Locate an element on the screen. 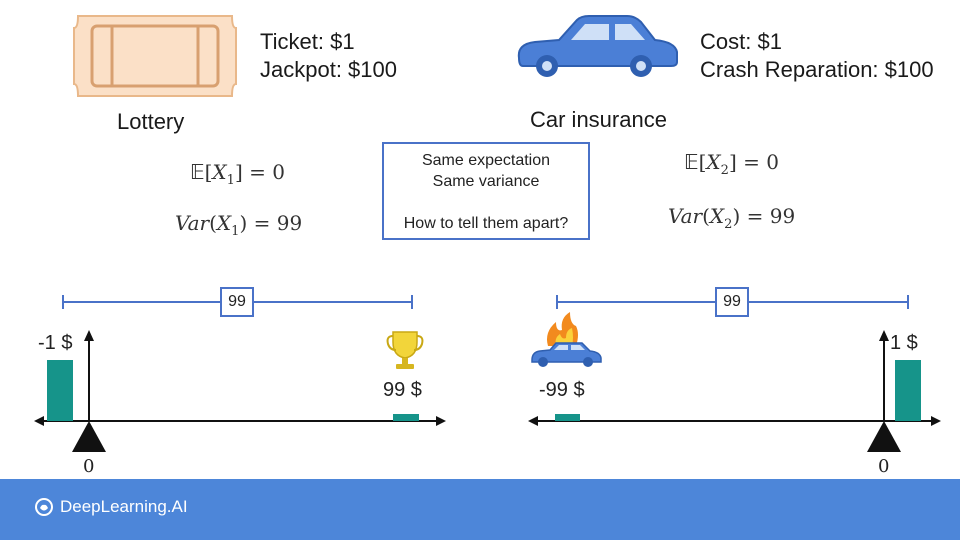 This screenshot has width=960, height=540. left-plot is located at coordinates (240, 373).